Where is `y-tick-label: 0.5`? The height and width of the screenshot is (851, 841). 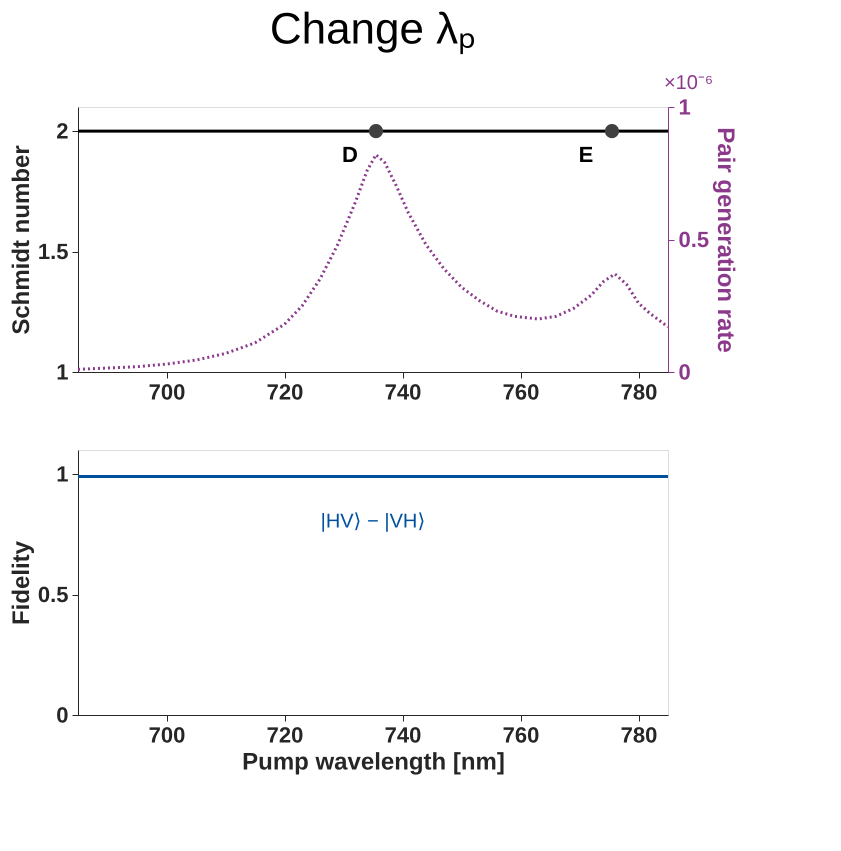 y-tick-label: 0.5 is located at coordinates (53, 595).